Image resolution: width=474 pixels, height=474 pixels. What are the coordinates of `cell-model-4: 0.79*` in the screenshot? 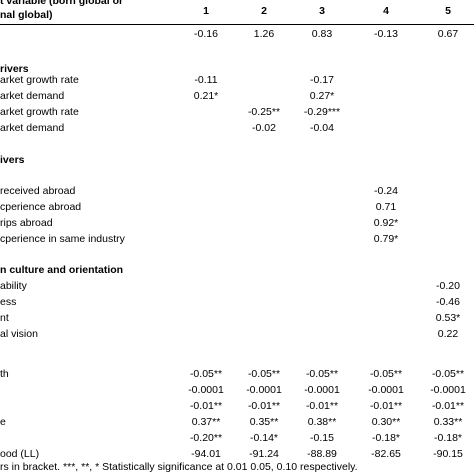 It's located at (386, 239).